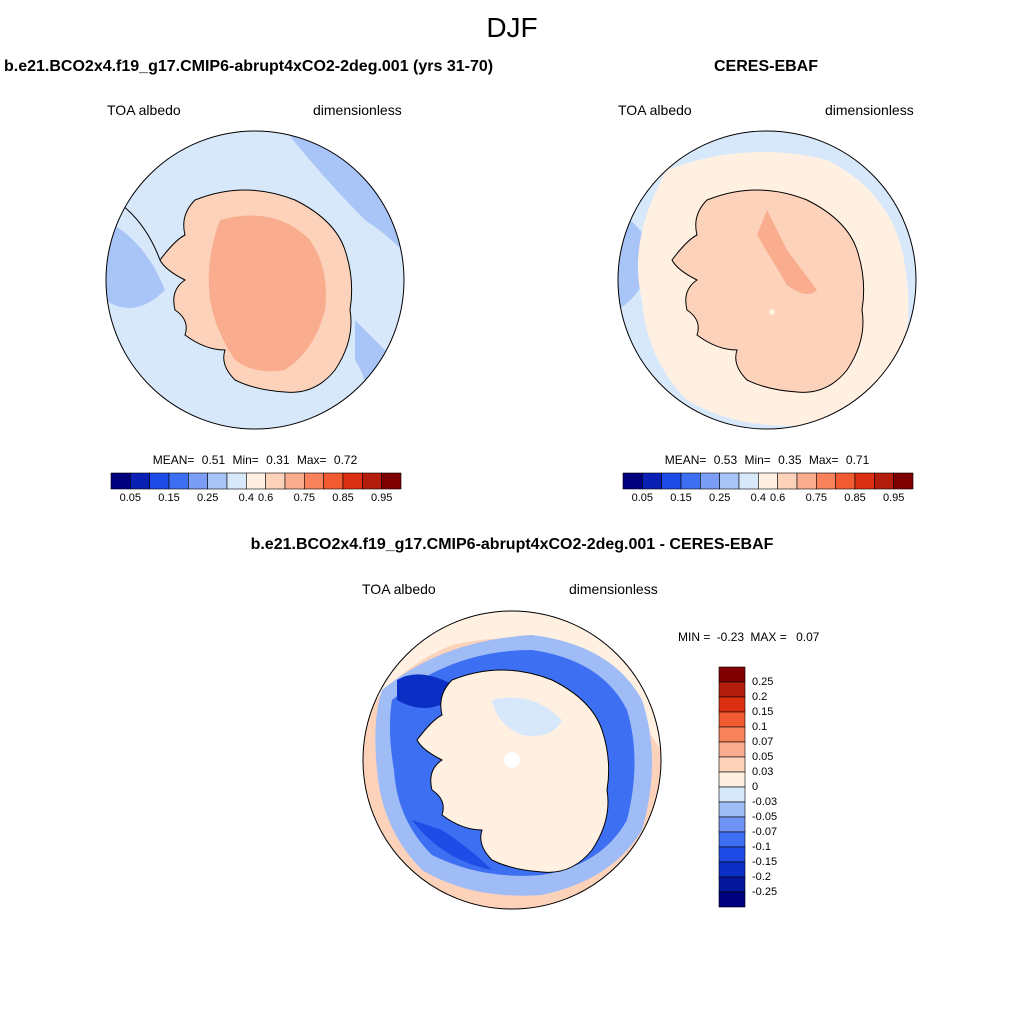 The image size is (1024, 1024). What do you see at coordinates (169, 498) in the screenshot?
I see `model-colorbar-tick-label: 0.15` at bounding box center [169, 498].